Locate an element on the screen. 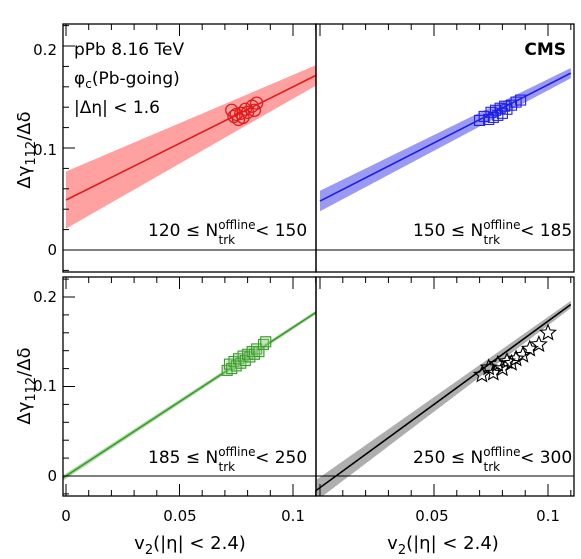  ytick-label-0.1-bottom: 0.1 is located at coordinates (45, 386).